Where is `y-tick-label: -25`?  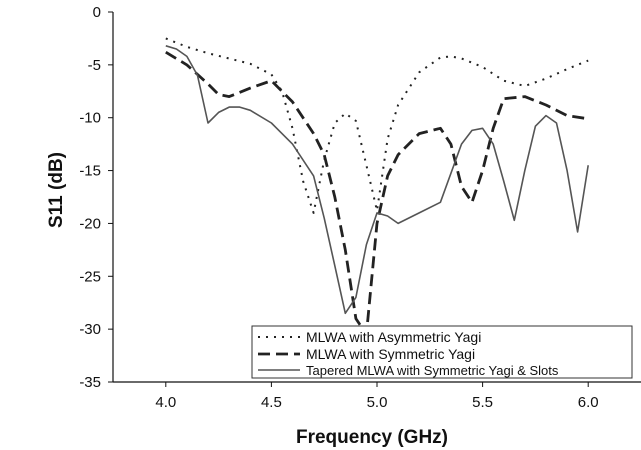
y-tick-label: -25 is located at coordinates (90, 276).